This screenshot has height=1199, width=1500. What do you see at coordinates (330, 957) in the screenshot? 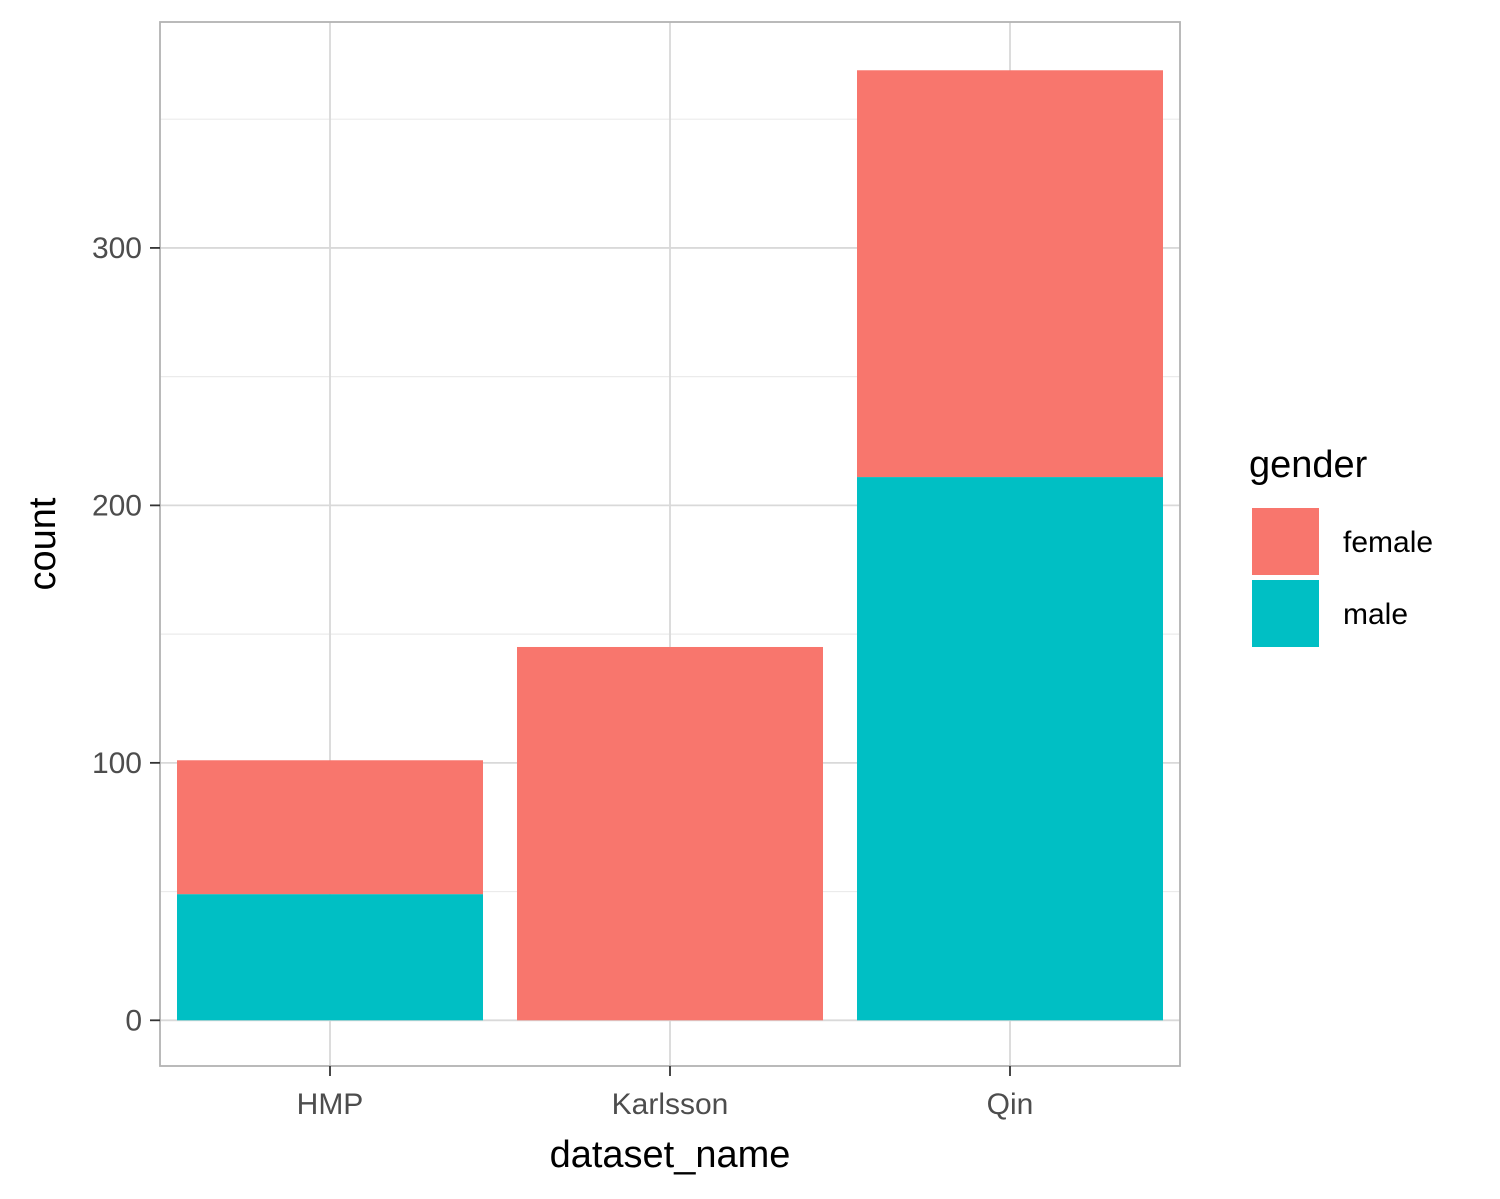
I see `bar-hmp-male` at bounding box center [330, 957].